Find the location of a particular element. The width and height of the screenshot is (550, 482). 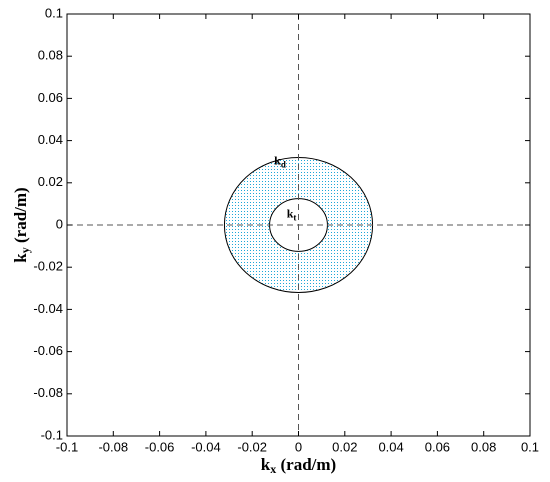

annotation: kt is located at coordinates (292, 214).